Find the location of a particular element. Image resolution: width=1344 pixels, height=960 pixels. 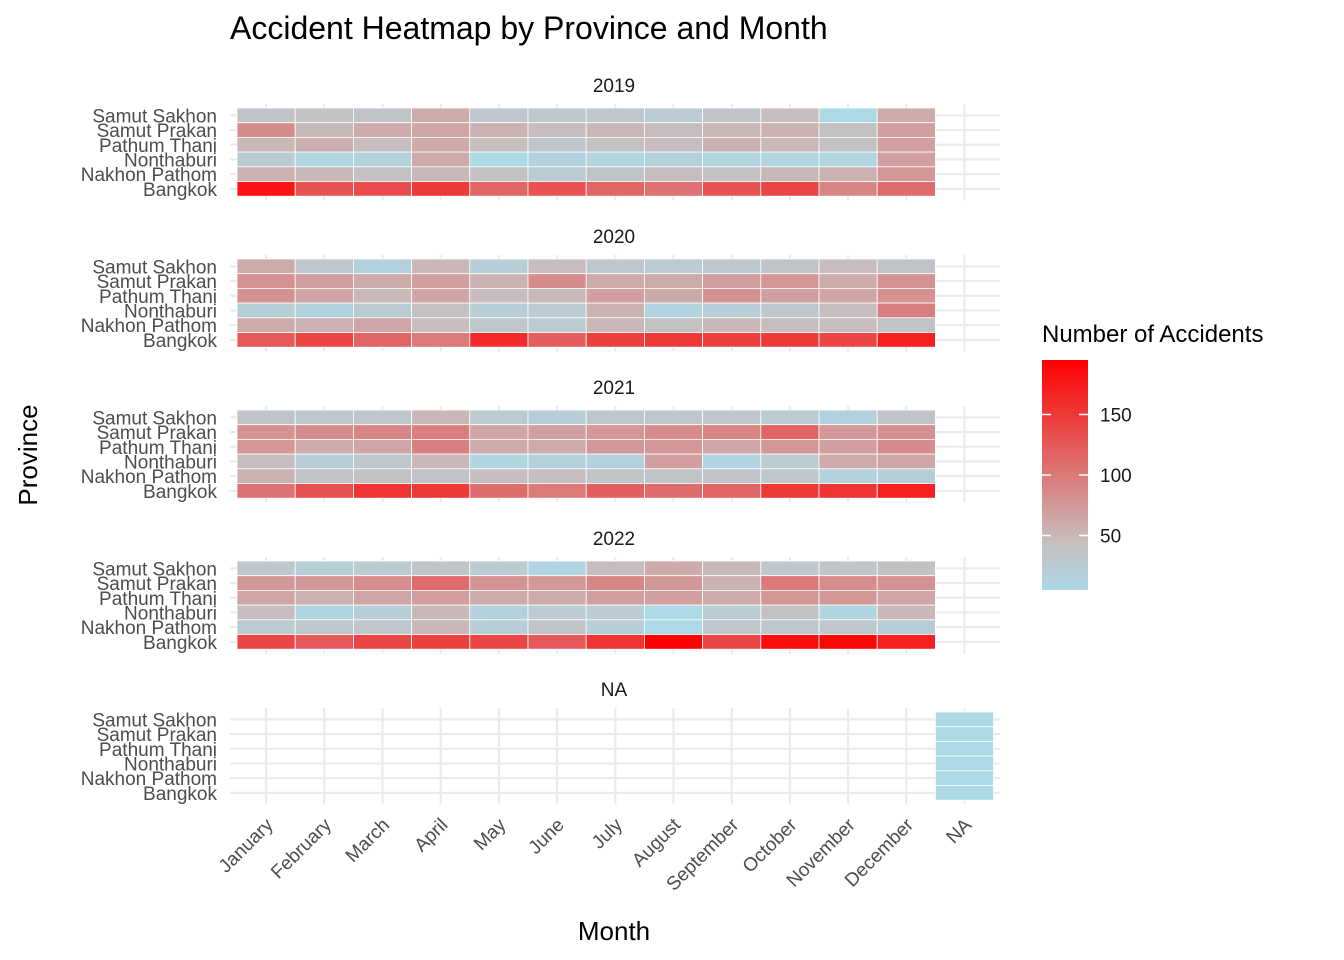

heat-cell-samut-prakan-may-2022 is located at coordinates (499, 583).